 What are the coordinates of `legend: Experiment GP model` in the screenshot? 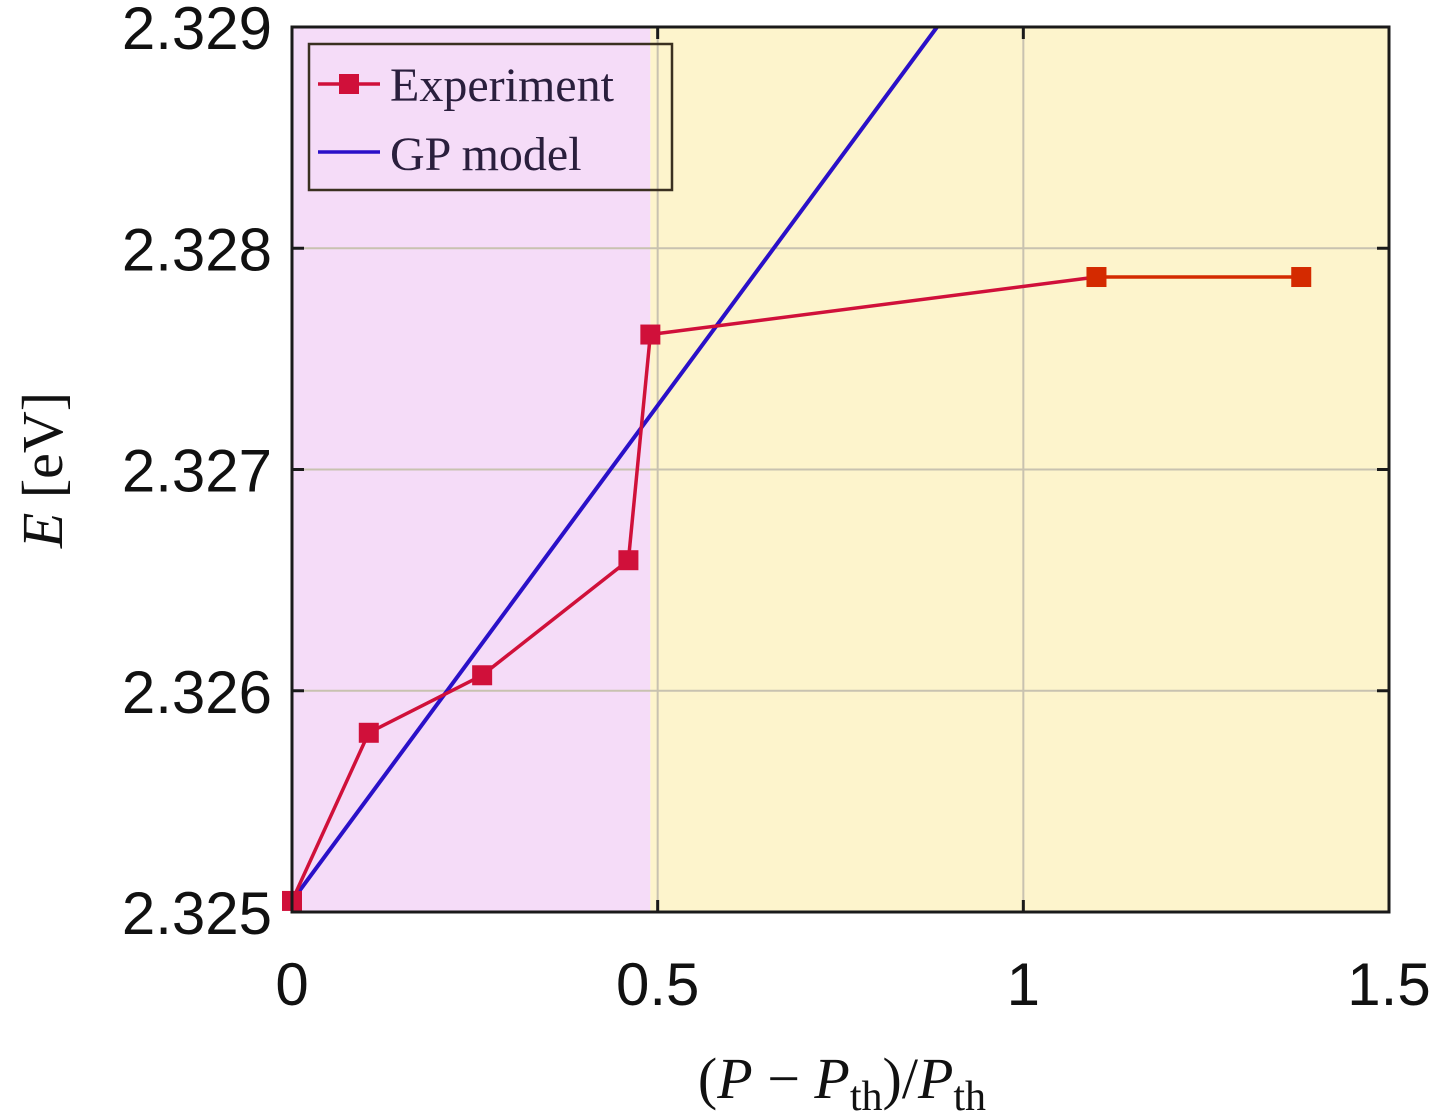 It's located at (490, 117).